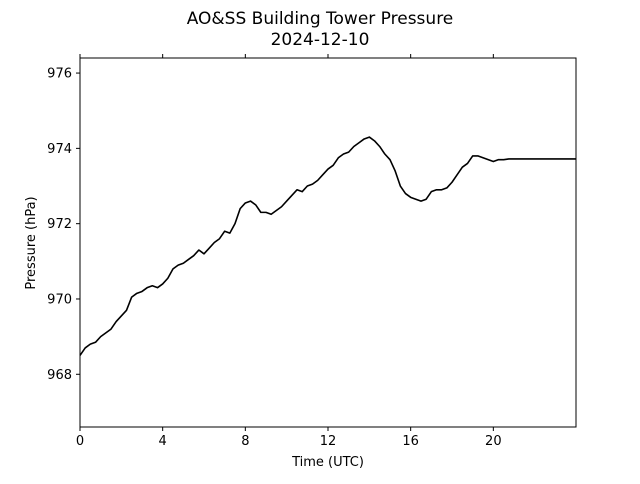  Describe the element at coordinates (59, 299) in the screenshot. I see `y-tick-label: 970` at that location.